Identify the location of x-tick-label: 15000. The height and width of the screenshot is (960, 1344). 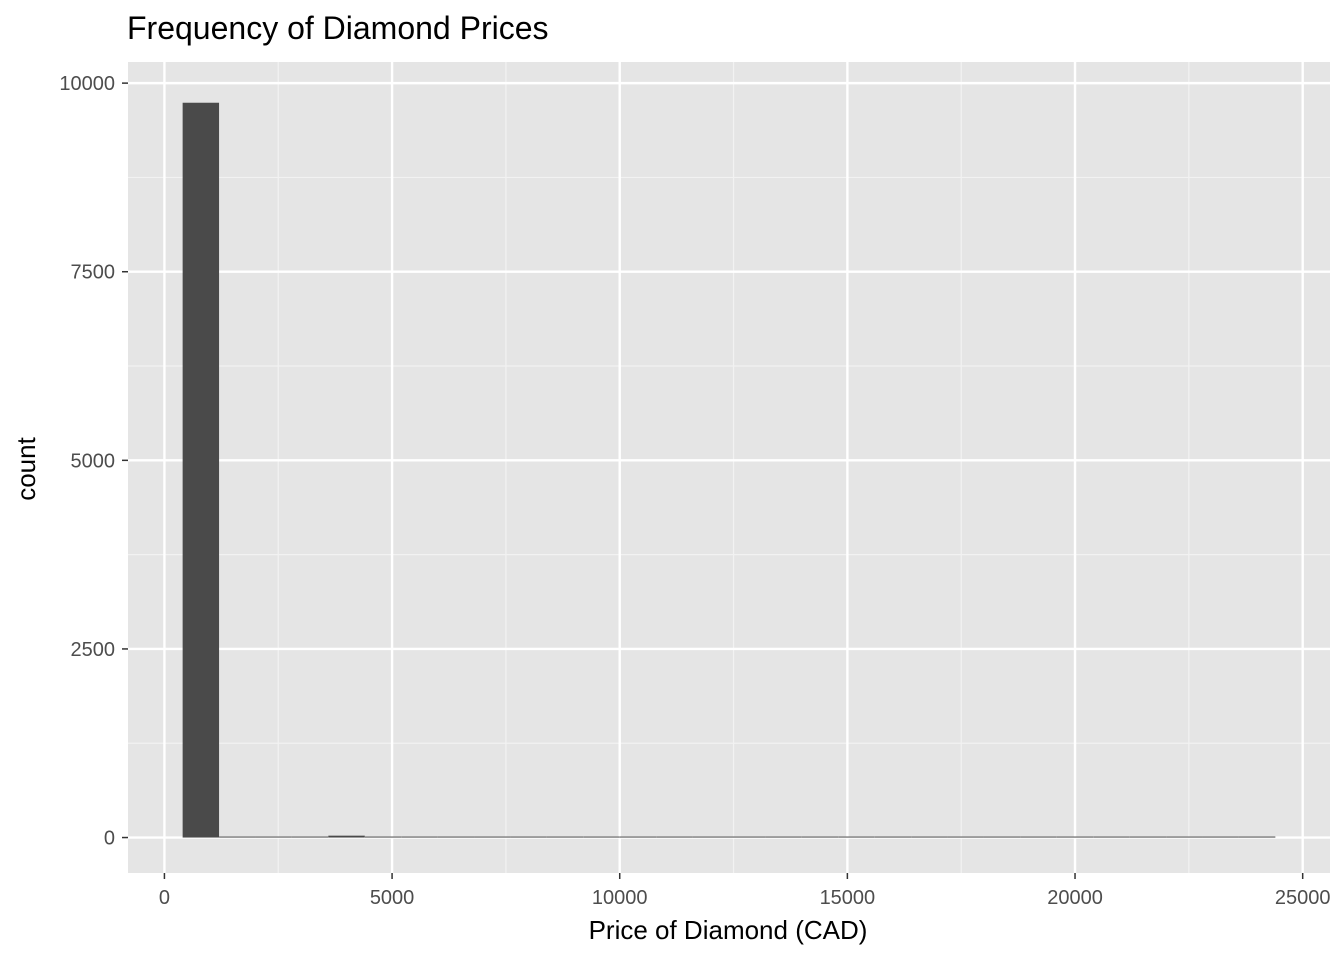
(848, 898).